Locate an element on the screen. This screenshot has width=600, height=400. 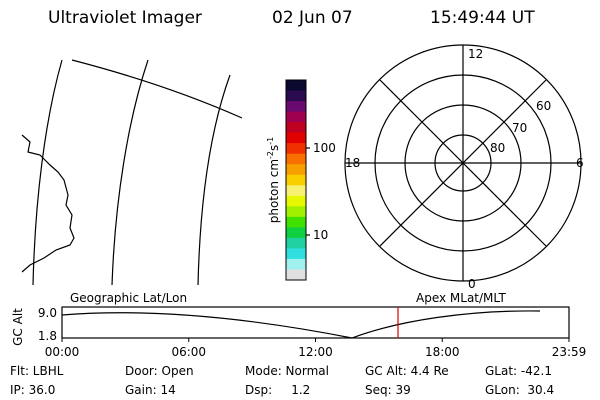
colorbar-tick: 100 is located at coordinates (324, 148).